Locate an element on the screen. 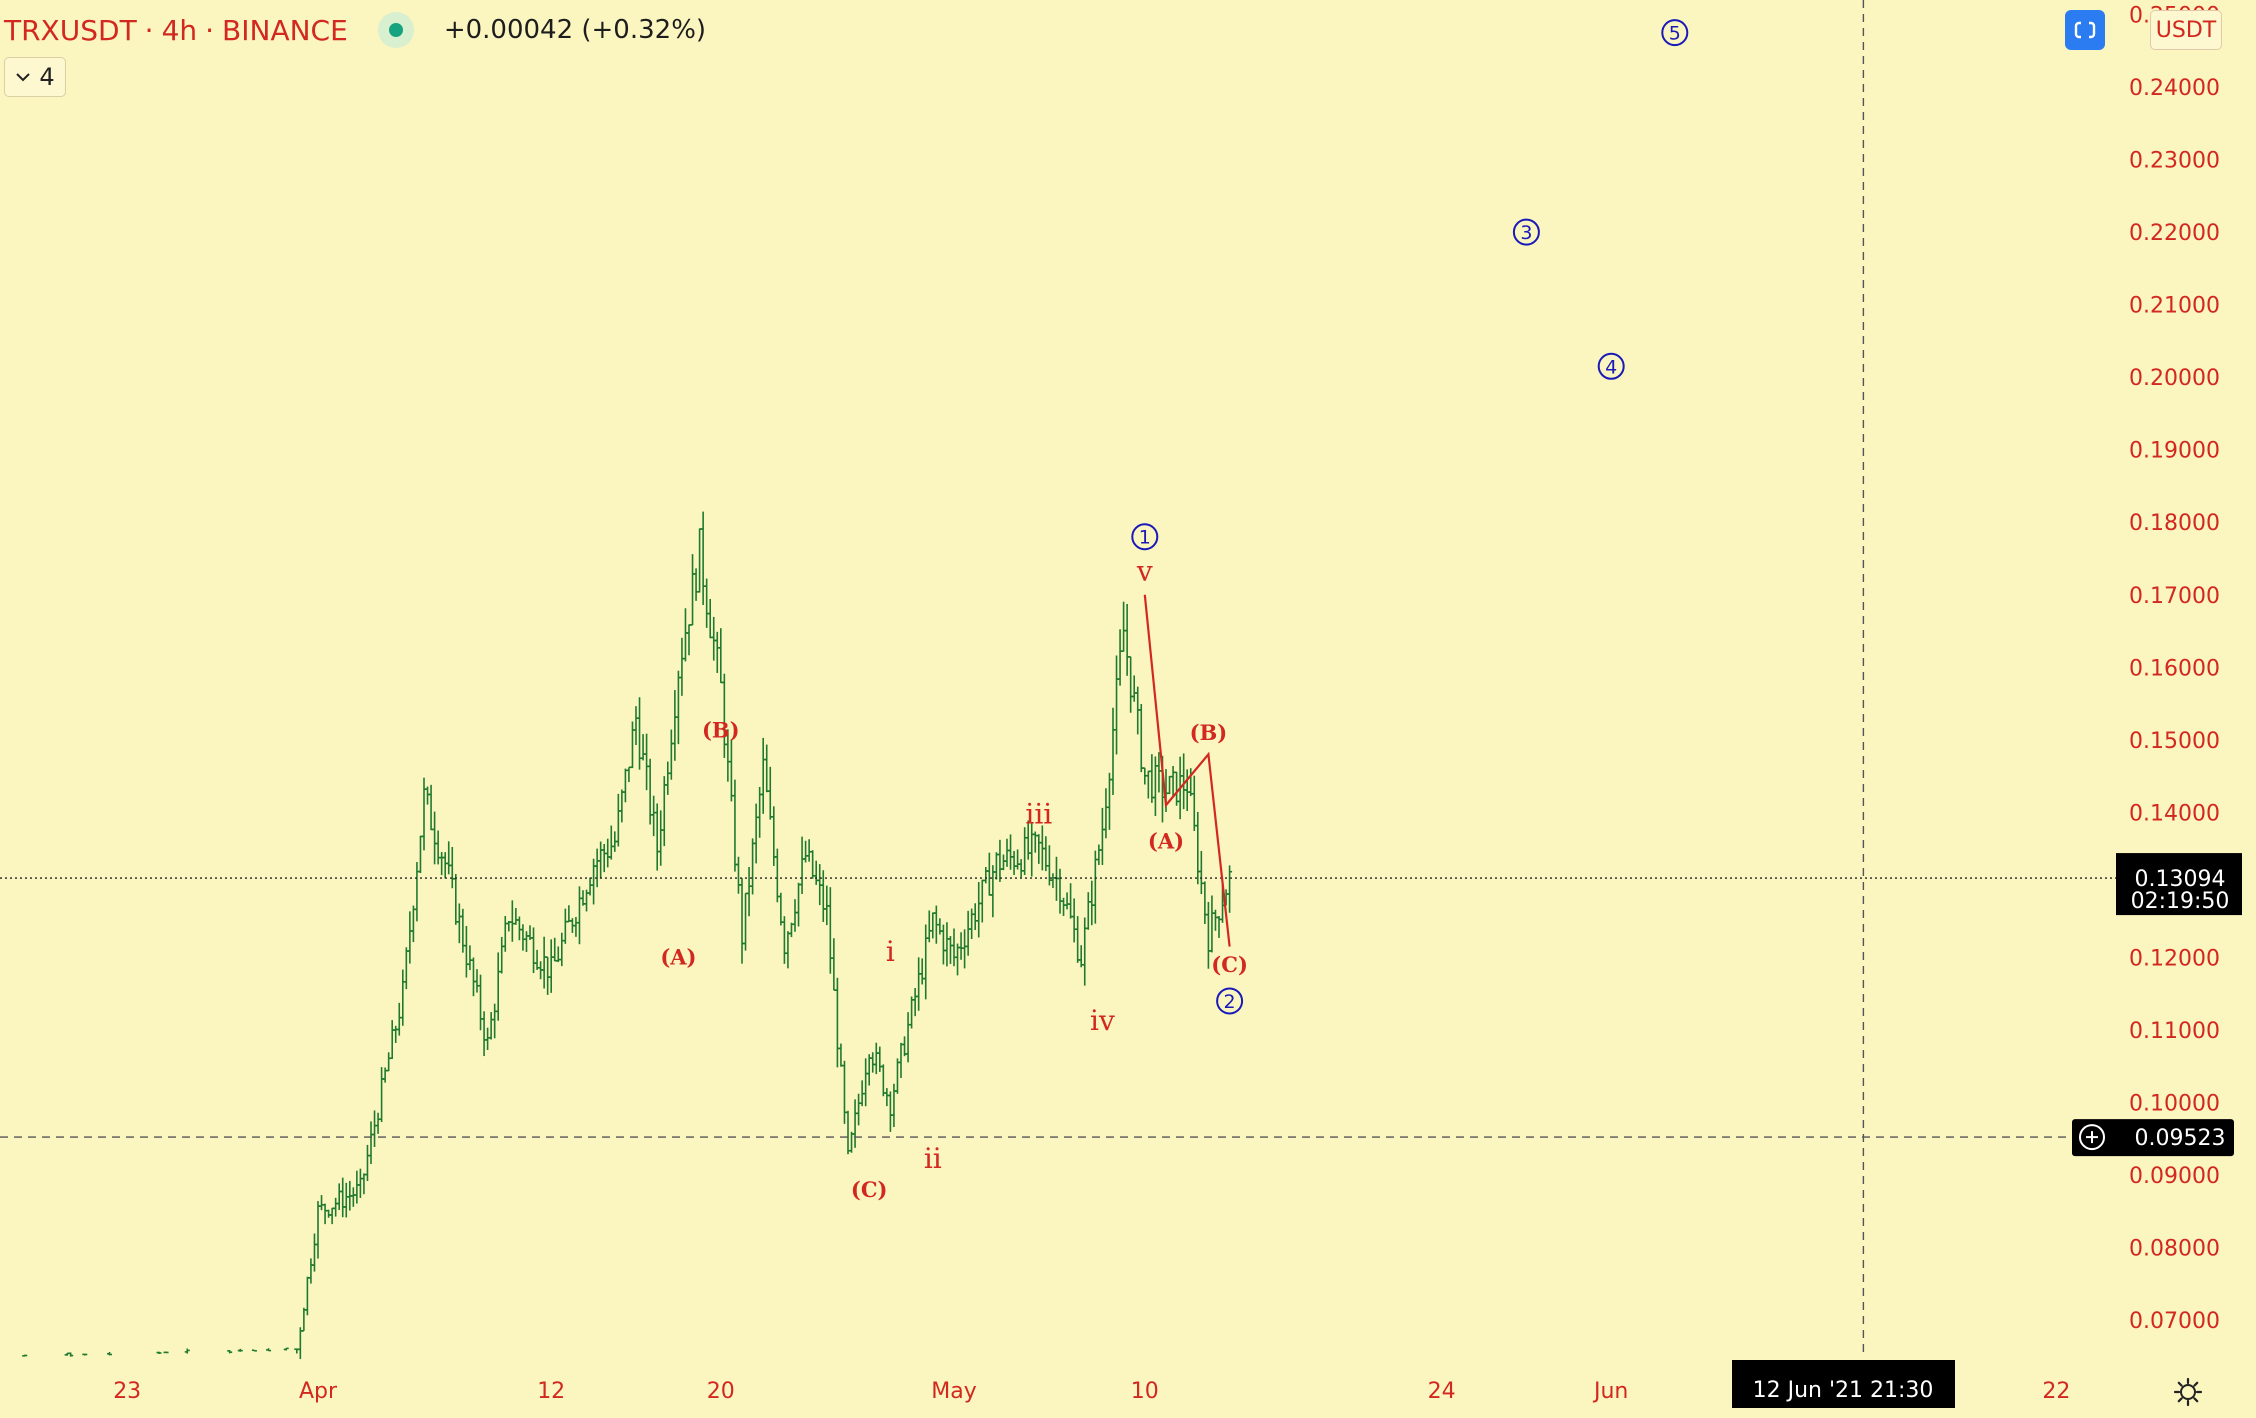 This screenshot has width=2256, height=1418. y-tick-label: 0.22000 is located at coordinates (2174, 233).